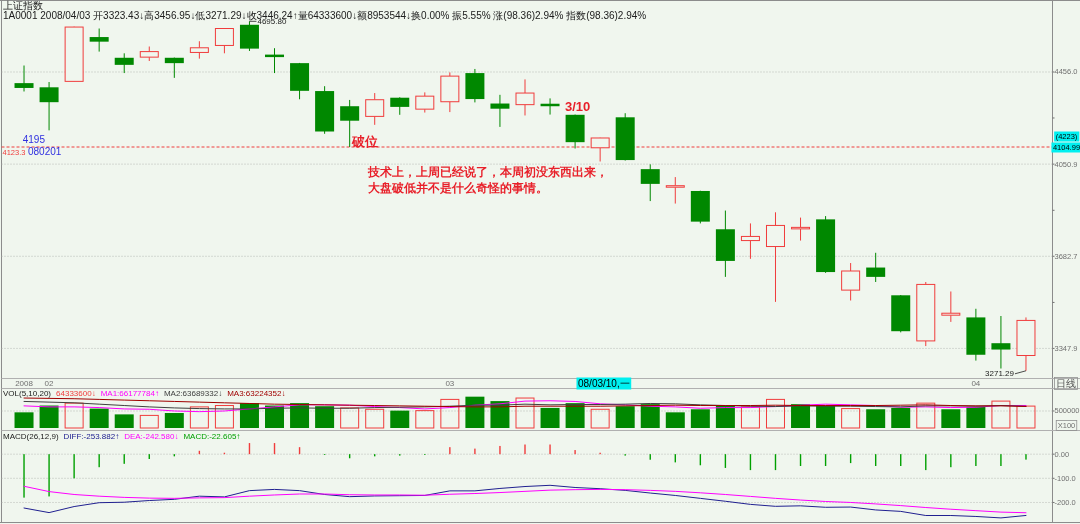 This screenshot has width=1080, height=524. Describe the element at coordinates (45, 151) in the screenshot. I see `annotation: 080201` at that location.